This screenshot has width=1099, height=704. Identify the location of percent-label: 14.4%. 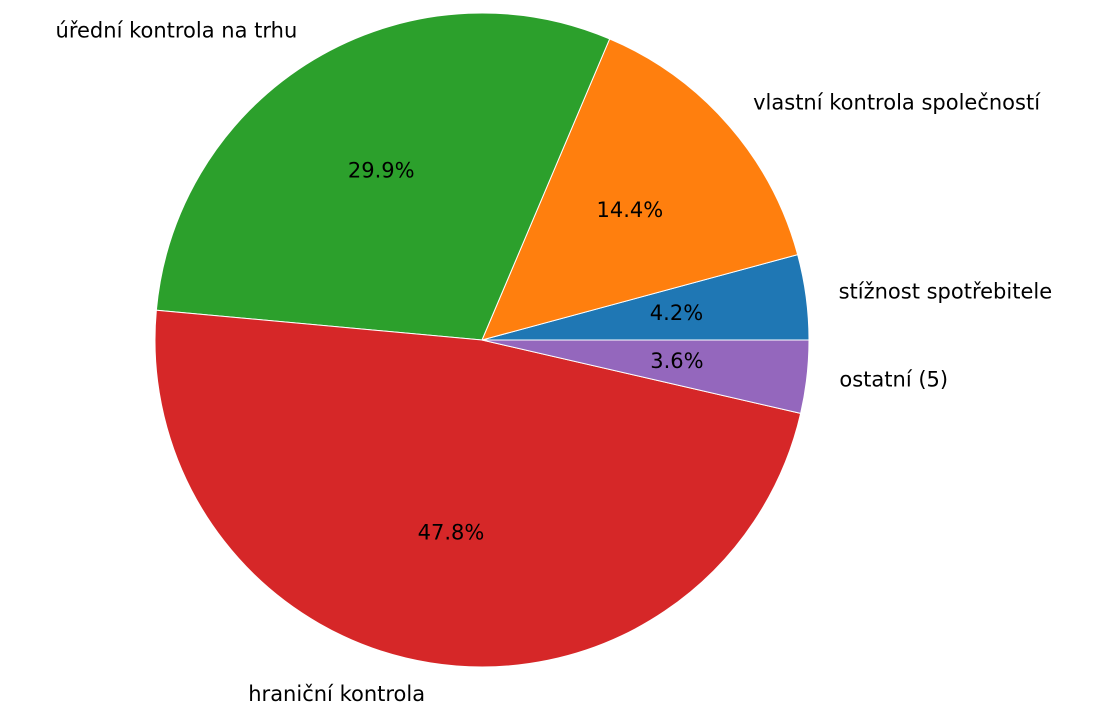
(630, 210).